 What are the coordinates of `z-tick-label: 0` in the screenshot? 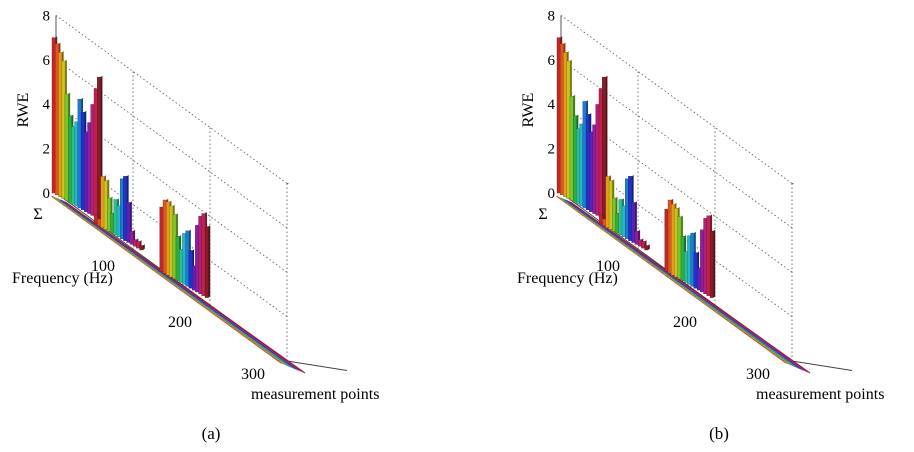 It's located at (552, 194).